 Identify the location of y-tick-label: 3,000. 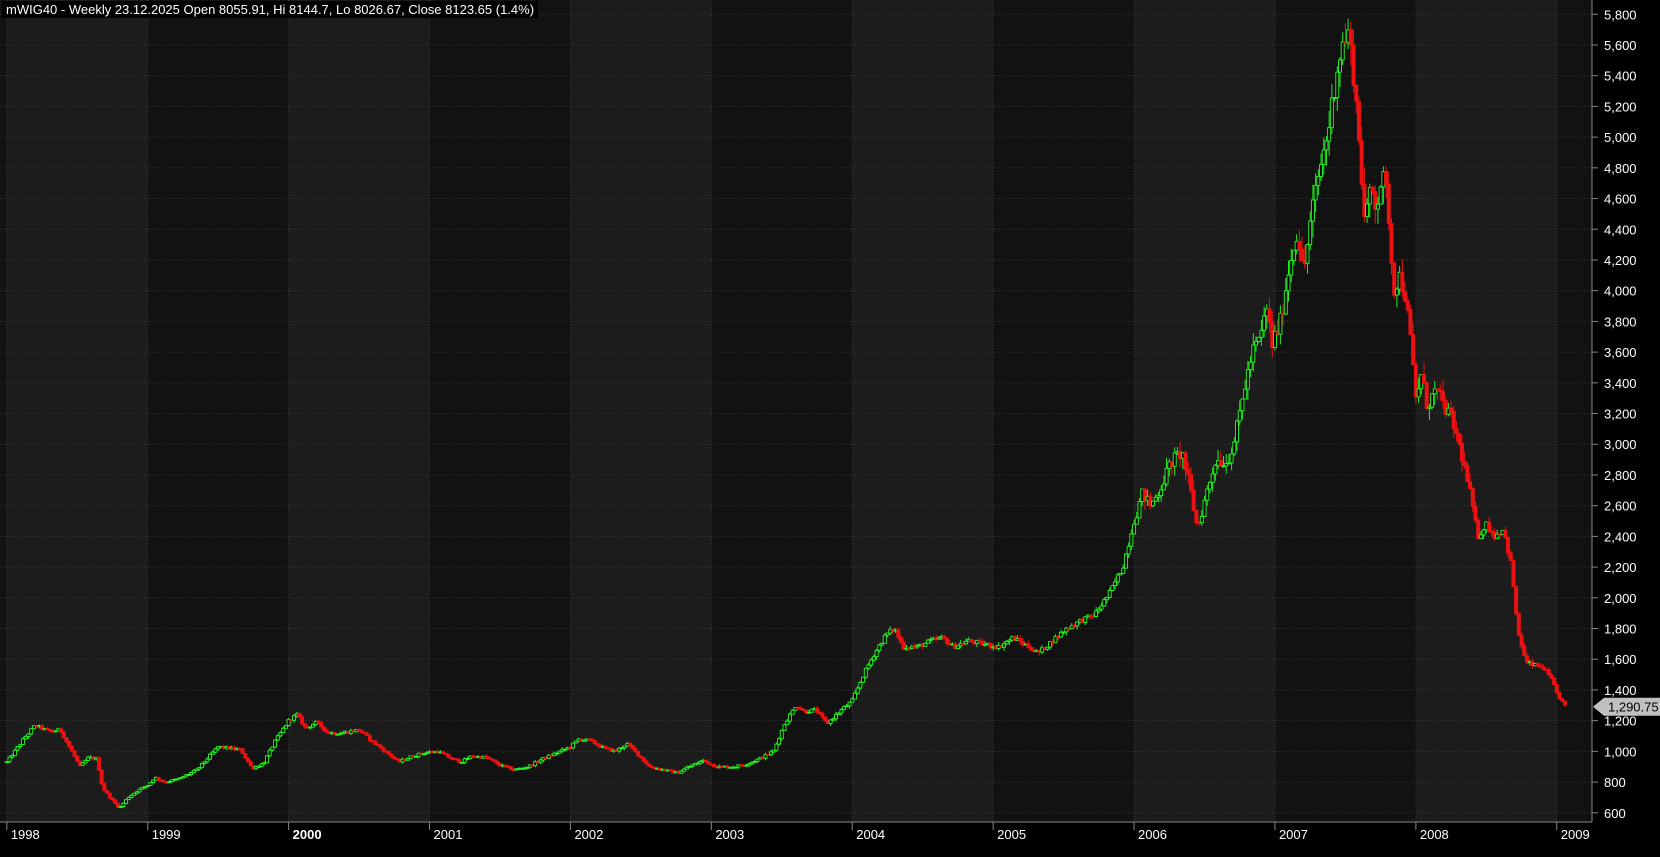
(1620, 444).